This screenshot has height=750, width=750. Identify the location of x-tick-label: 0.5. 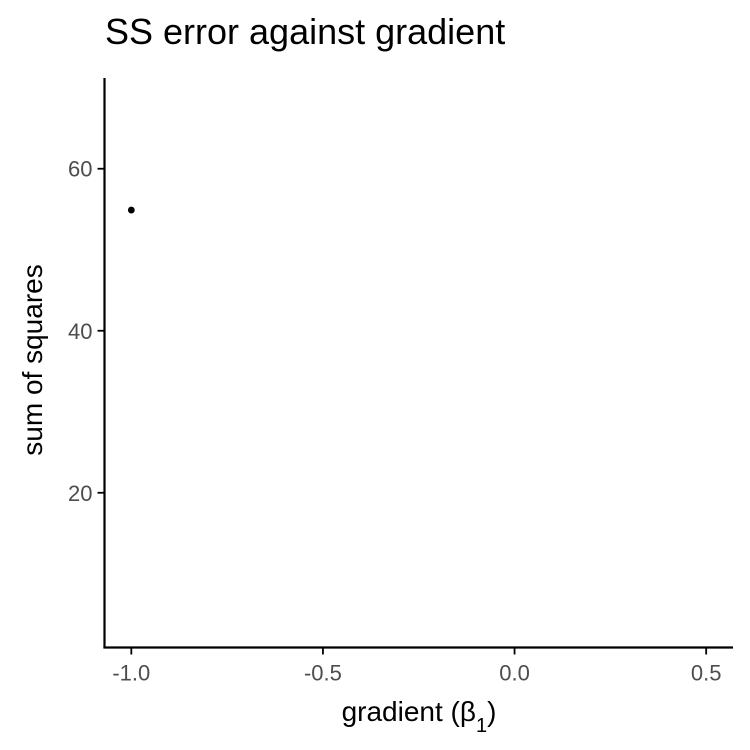
(706, 673).